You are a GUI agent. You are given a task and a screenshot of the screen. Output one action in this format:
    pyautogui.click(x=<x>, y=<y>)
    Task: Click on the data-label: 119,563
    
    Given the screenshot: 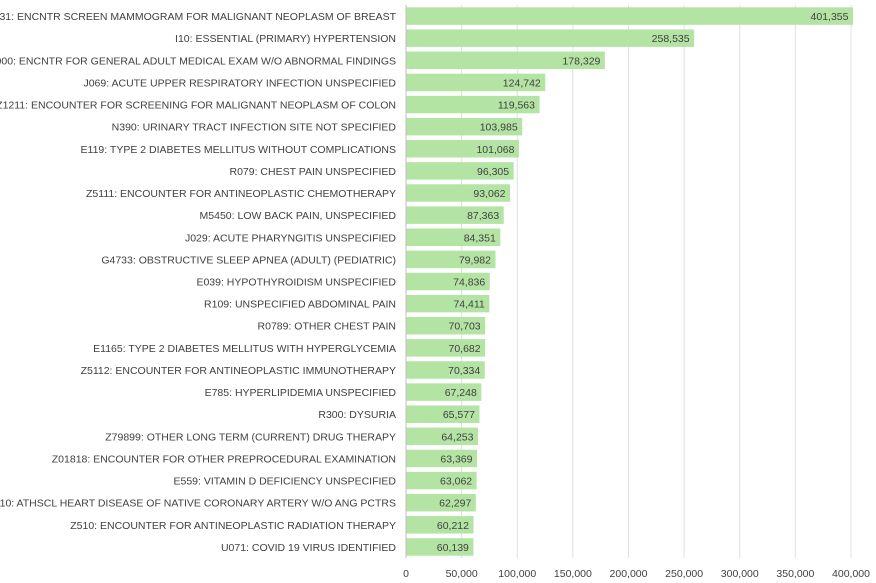 What is the action you would take?
    pyautogui.click(x=516, y=106)
    